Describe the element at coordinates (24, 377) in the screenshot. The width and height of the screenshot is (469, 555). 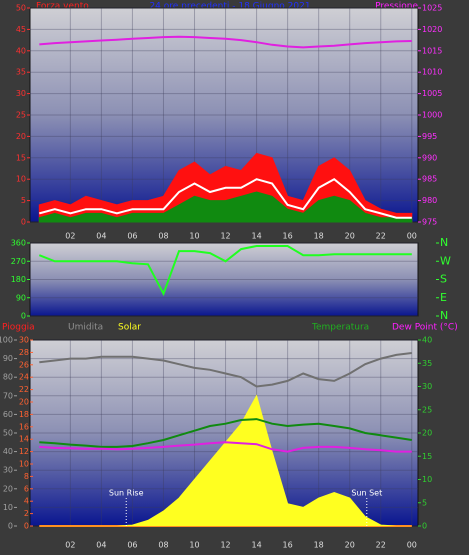
I see `tick-label: 24` at that location.